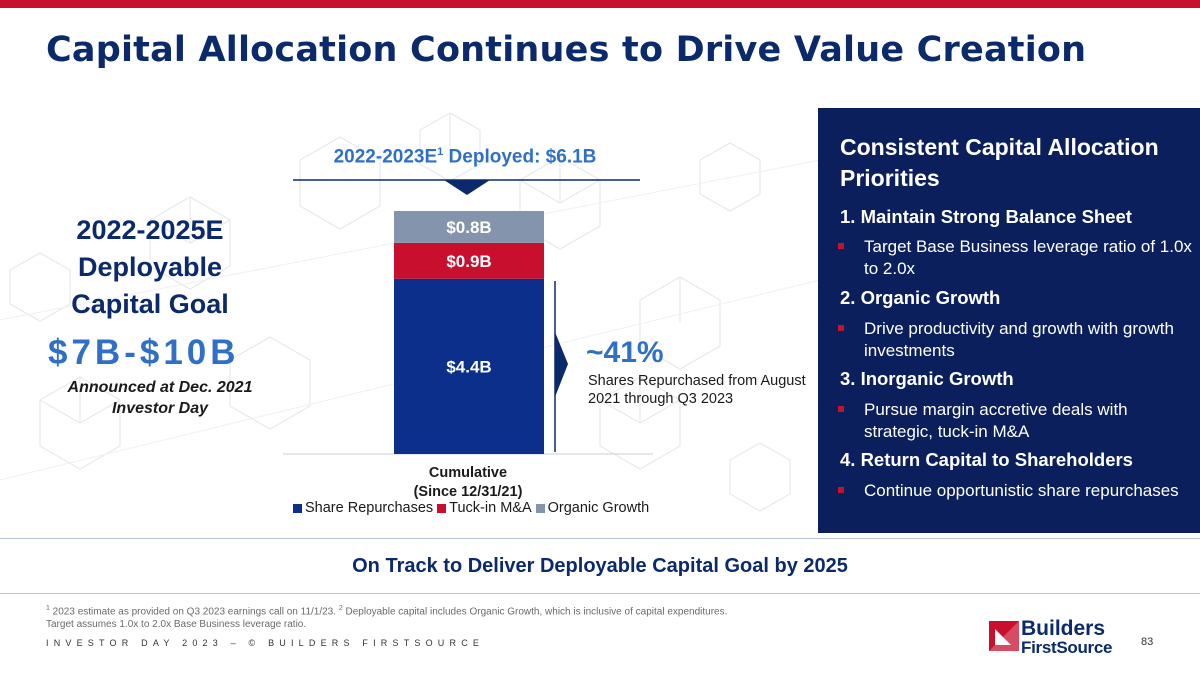 This screenshot has width=1200, height=675. Describe the element at coordinates (927, 378) in the screenshot. I see `priority-heading: 3. Inorganic Growth` at that location.